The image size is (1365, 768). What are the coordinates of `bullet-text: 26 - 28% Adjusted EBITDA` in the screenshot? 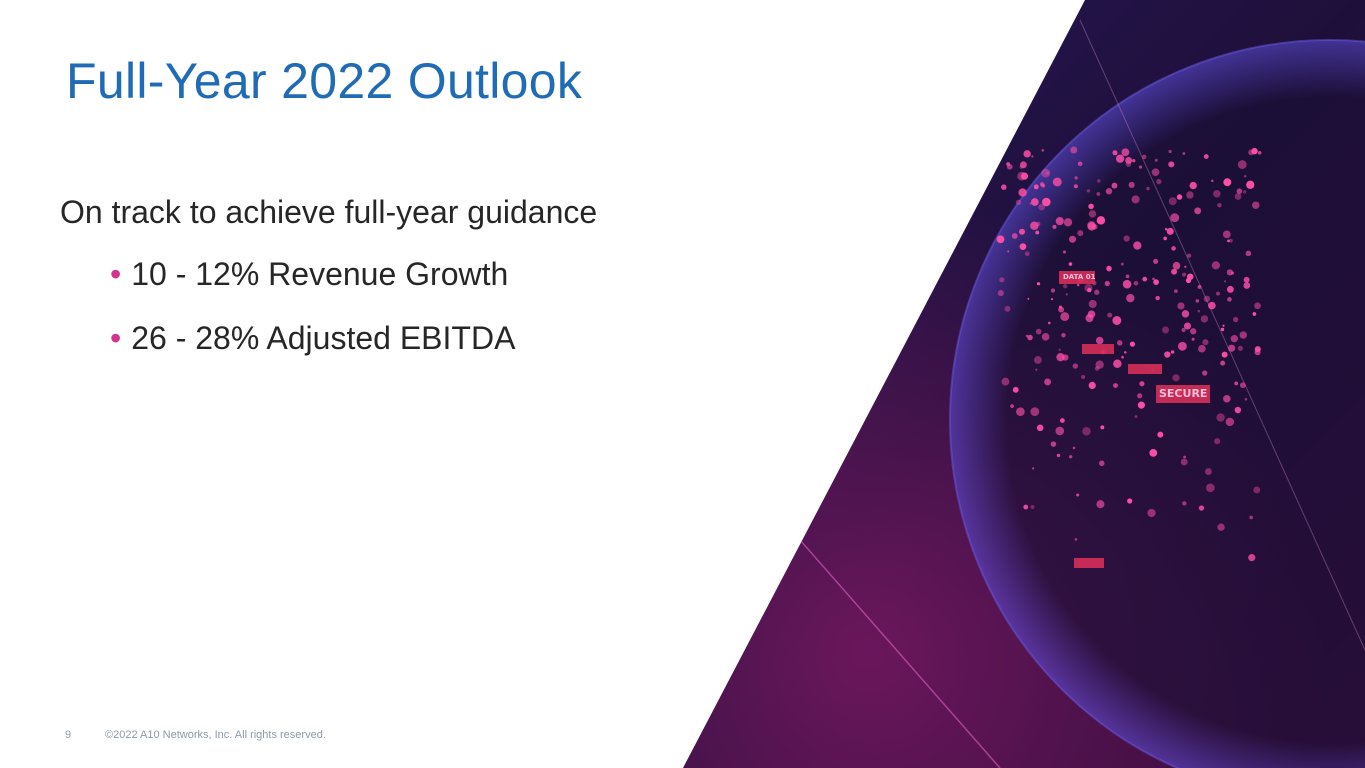 It's located at (323, 338).